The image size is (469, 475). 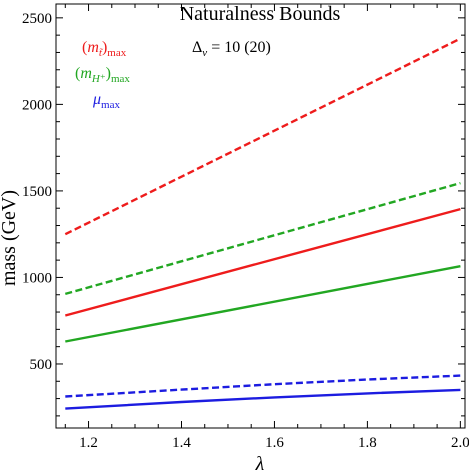 What do you see at coordinates (367, 443) in the screenshot?
I see `x-tick-label: 1.8` at bounding box center [367, 443].